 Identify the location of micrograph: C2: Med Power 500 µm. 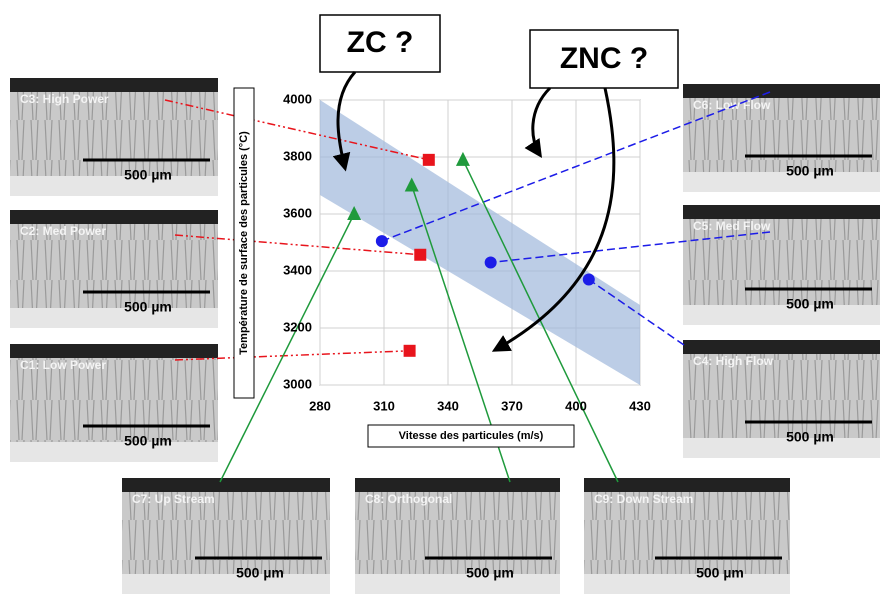
(114, 269).